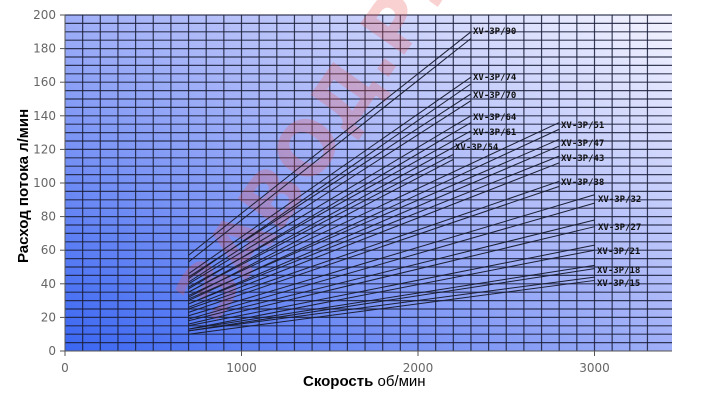  I want to click on series-label: XV-3P/38, so click(582, 183).